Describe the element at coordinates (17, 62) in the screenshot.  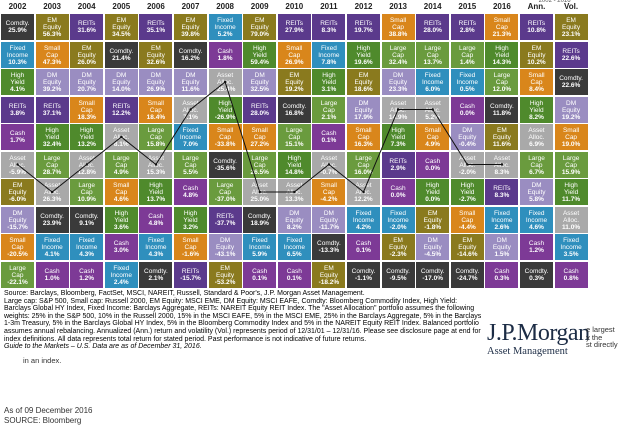
I see `cell-return-value: 10.3%` at that location.